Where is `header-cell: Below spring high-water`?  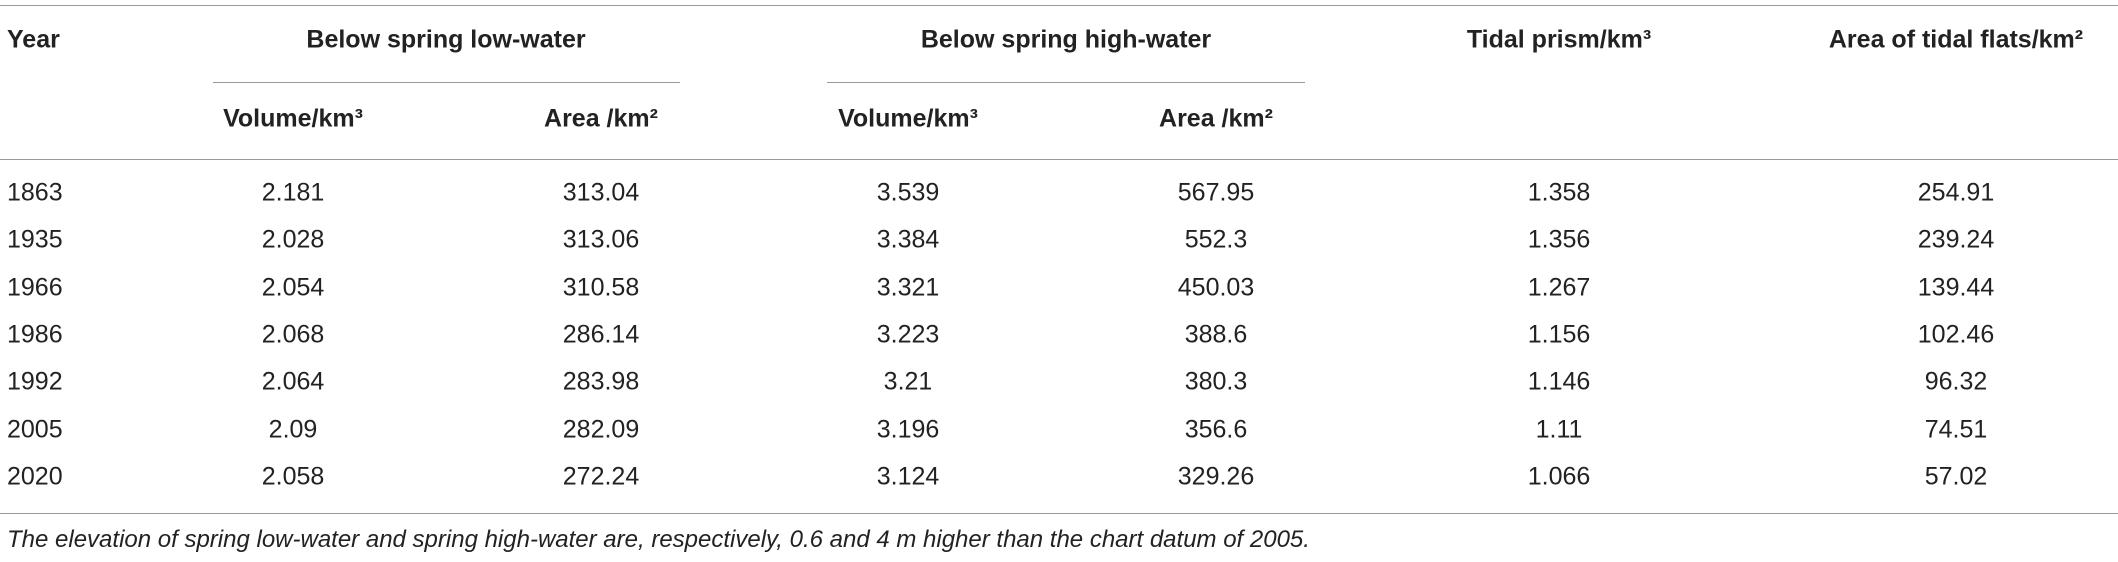
header-cell: Below spring high-water is located at coordinates (1066, 39).